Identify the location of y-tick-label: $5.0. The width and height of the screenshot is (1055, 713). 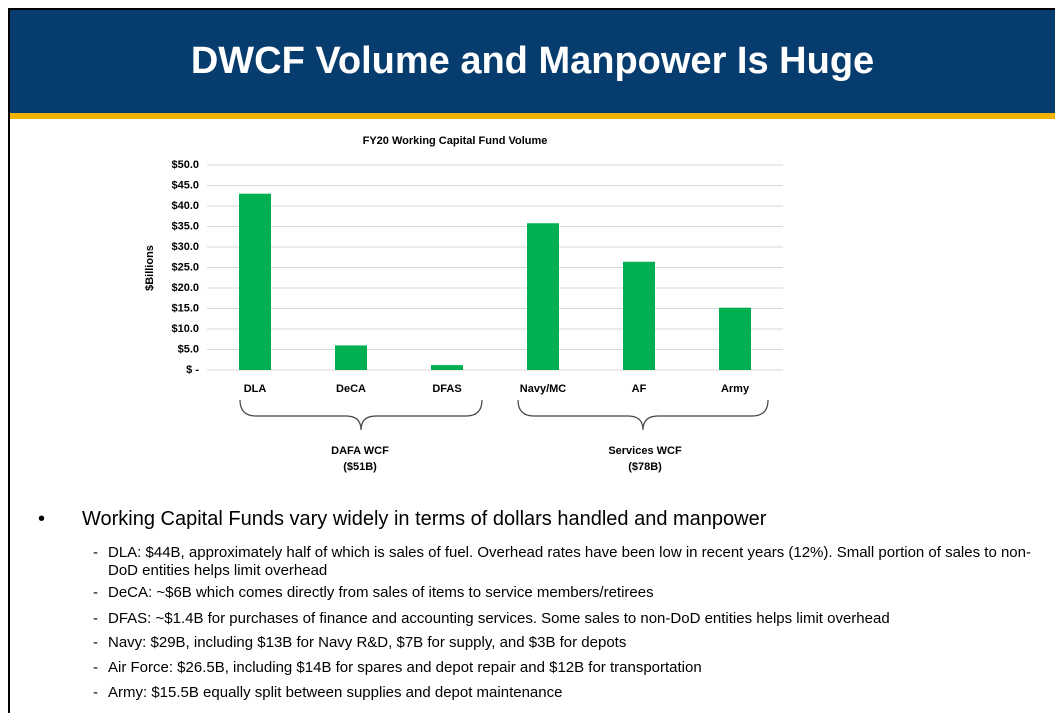
(188, 349).